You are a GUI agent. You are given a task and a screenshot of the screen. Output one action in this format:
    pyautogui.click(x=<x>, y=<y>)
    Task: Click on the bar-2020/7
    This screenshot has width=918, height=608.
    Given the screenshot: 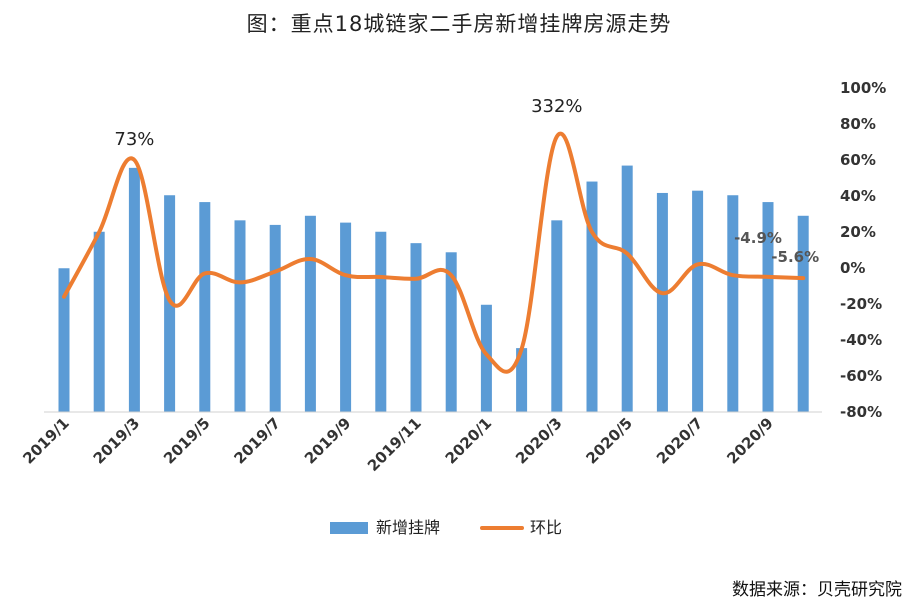 What is the action you would take?
    pyautogui.click(x=698, y=301)
    